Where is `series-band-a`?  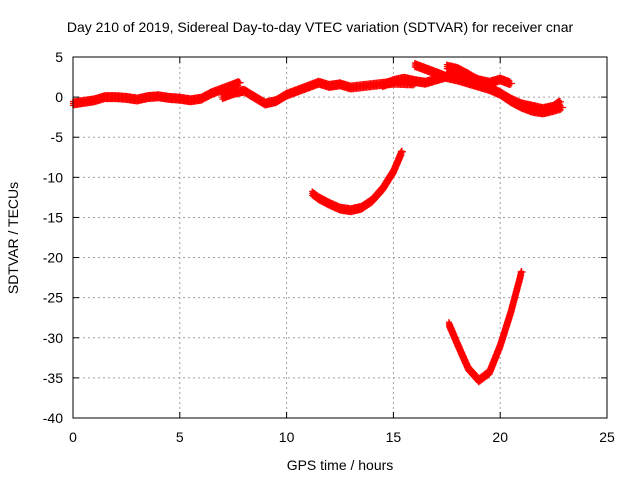
series-band-a is located at coordinates (157, 93).